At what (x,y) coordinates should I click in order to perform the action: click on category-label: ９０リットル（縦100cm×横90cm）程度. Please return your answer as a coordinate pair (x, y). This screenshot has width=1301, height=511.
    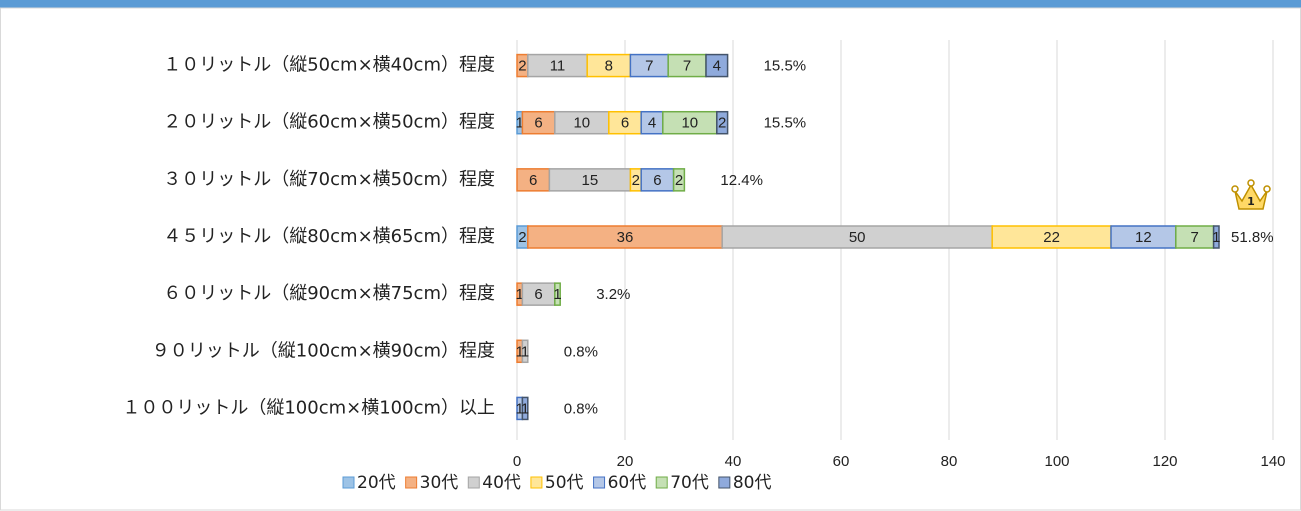
    Looking at the image, I should click on (323, 350).